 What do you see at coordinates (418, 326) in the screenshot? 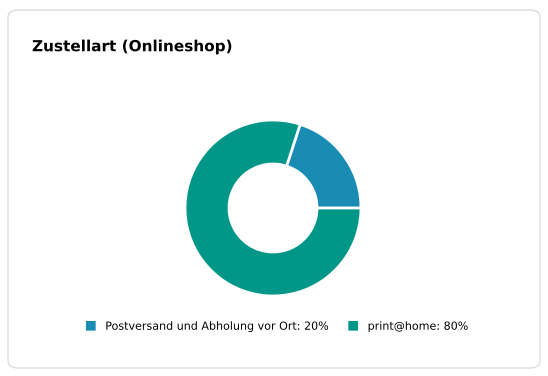
I see `legend-label: print@home: 80%` at bounding box center [418, 326].